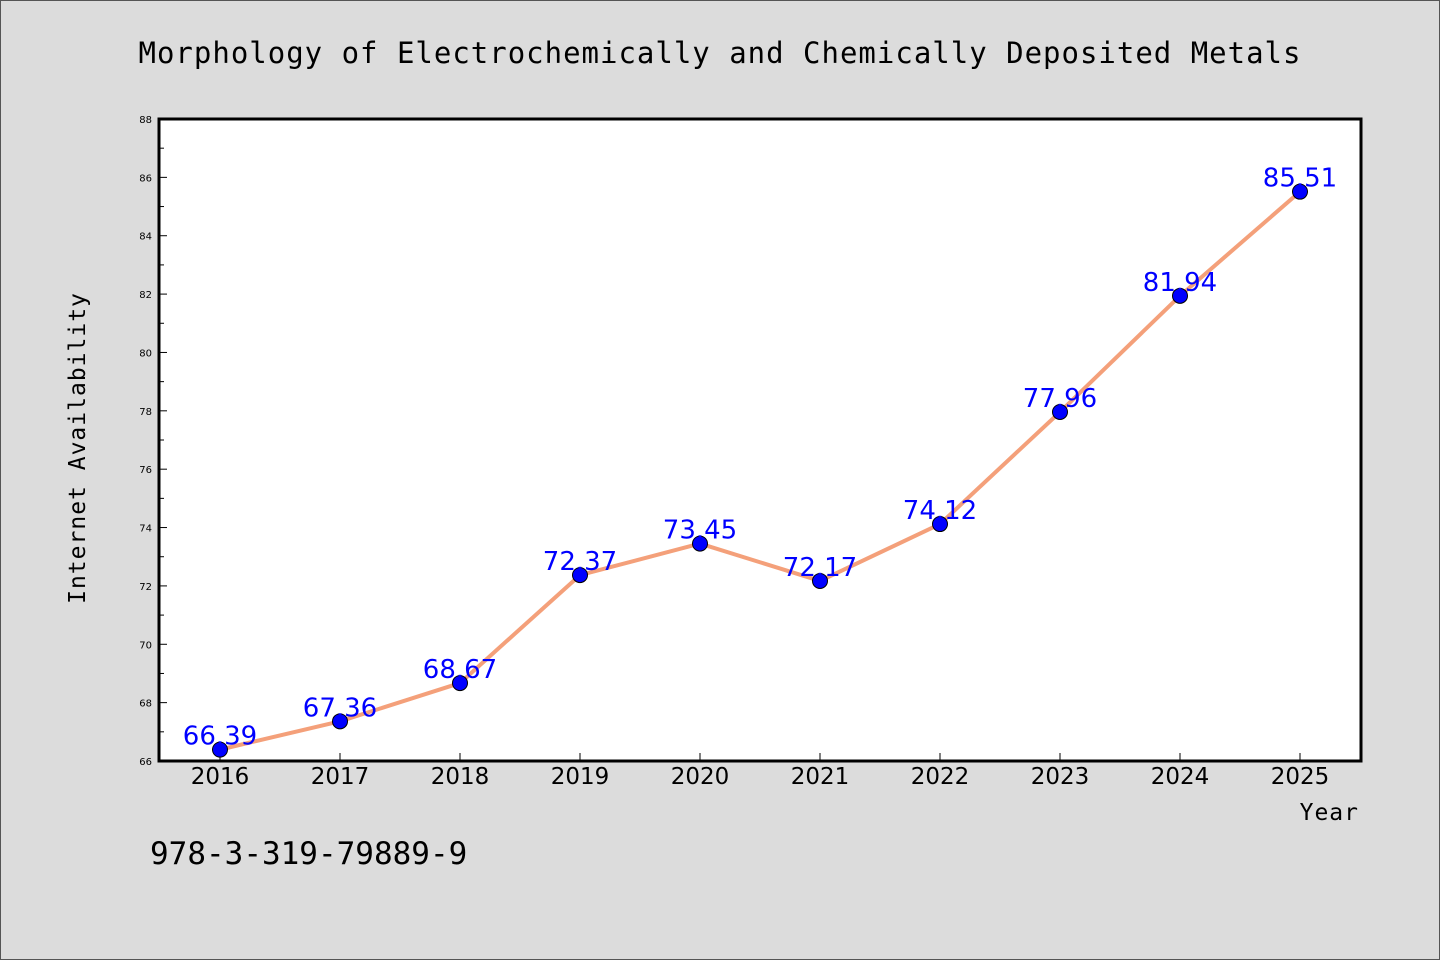  What do you see at coordinates (580, 562) in the screenshot?
I see `data-label: 72.37` at bounding box center [580, 562].